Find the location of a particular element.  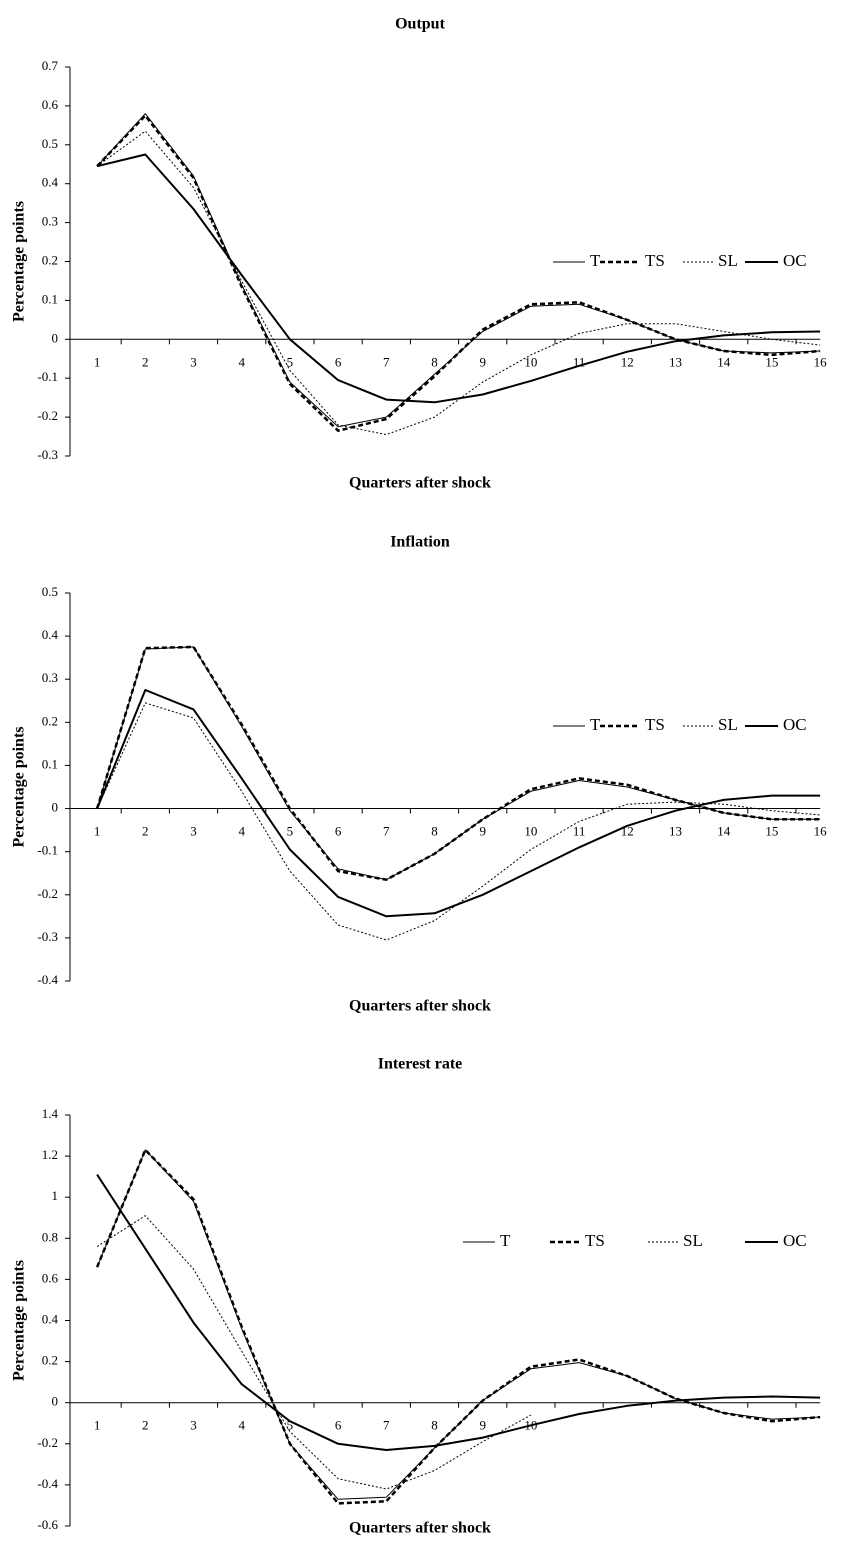

title: Inflation is located at coordinates (420, 542).